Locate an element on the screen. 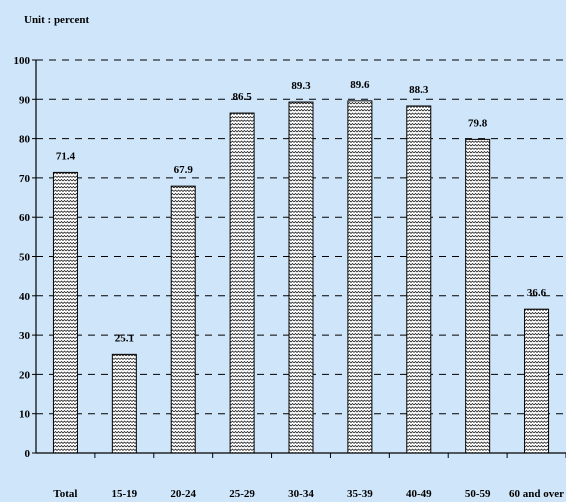 This screenshot has width=566, height=502. data-label-25-29: 86.5 is located at coordinates (242, 97).